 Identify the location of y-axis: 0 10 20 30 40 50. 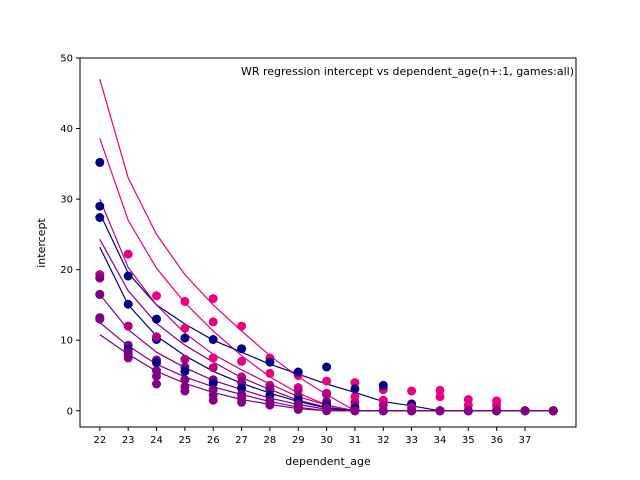
(70, 235).